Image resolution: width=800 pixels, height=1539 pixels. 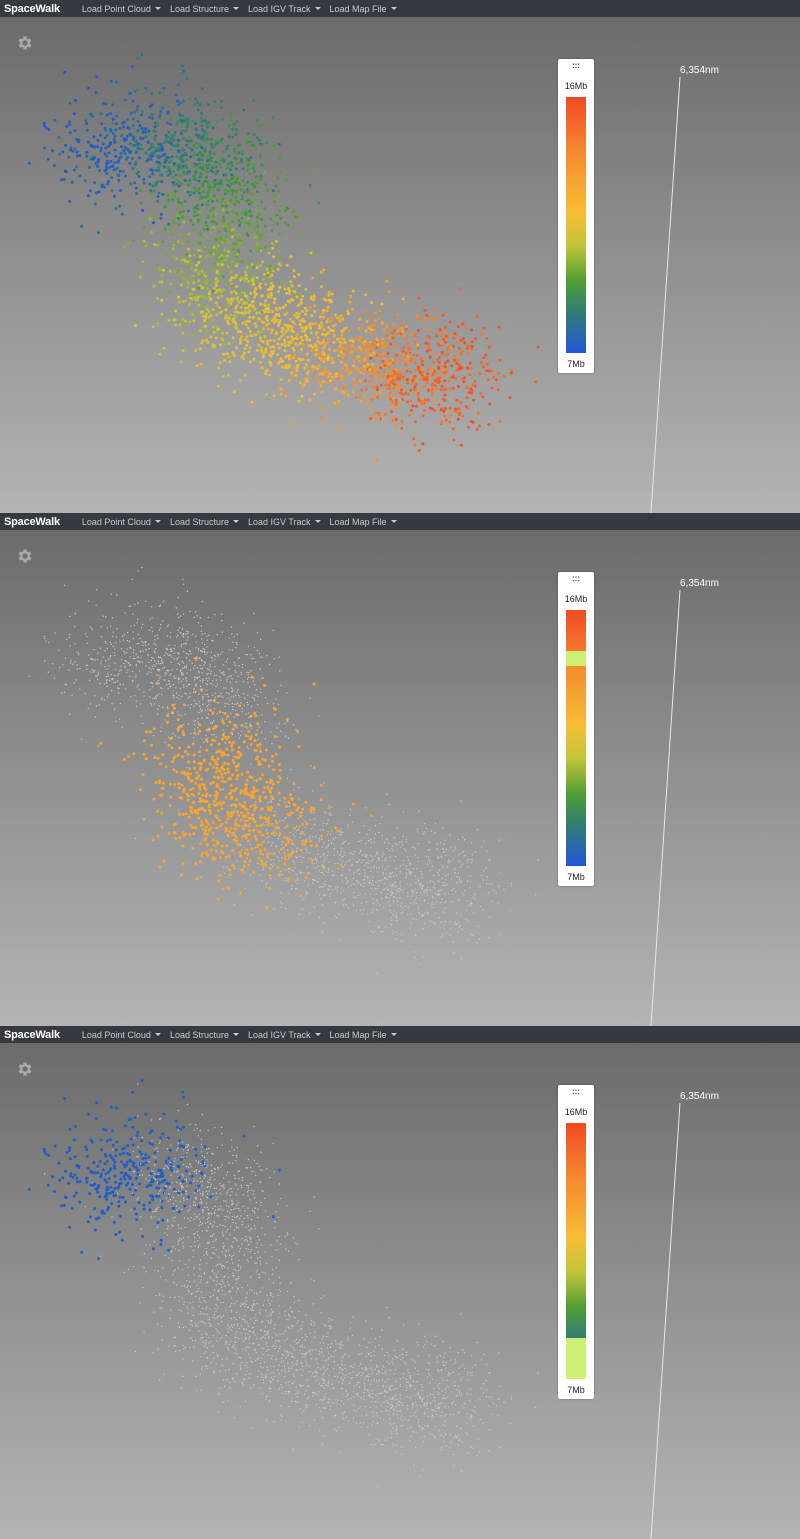 I want to click on color-ramp-bar, so click(x=576, y=225).